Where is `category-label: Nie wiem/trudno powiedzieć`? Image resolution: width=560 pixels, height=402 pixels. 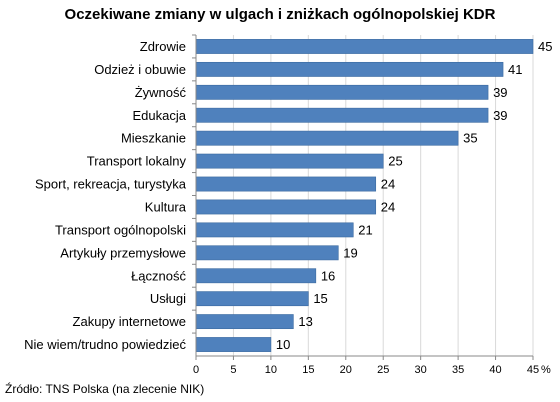
category-label: Nie wiem/trudno powiedzieć is located at coordinates (105, 344).